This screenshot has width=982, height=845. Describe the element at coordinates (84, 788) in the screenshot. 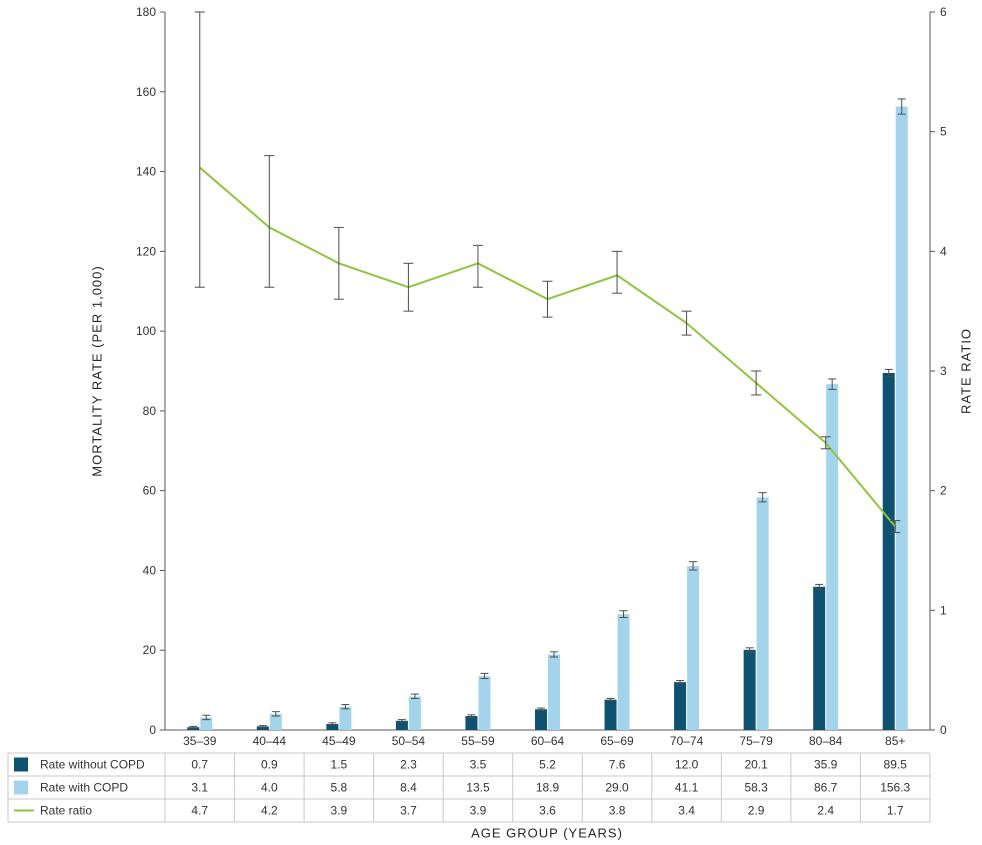

I see `legend-label: Rate with COPD` at that location.